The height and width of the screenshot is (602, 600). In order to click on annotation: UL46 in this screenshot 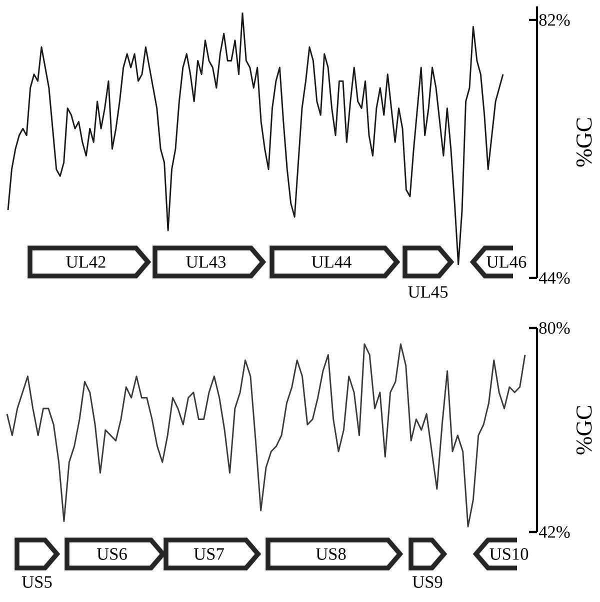, I will do `click(506, 262)`.